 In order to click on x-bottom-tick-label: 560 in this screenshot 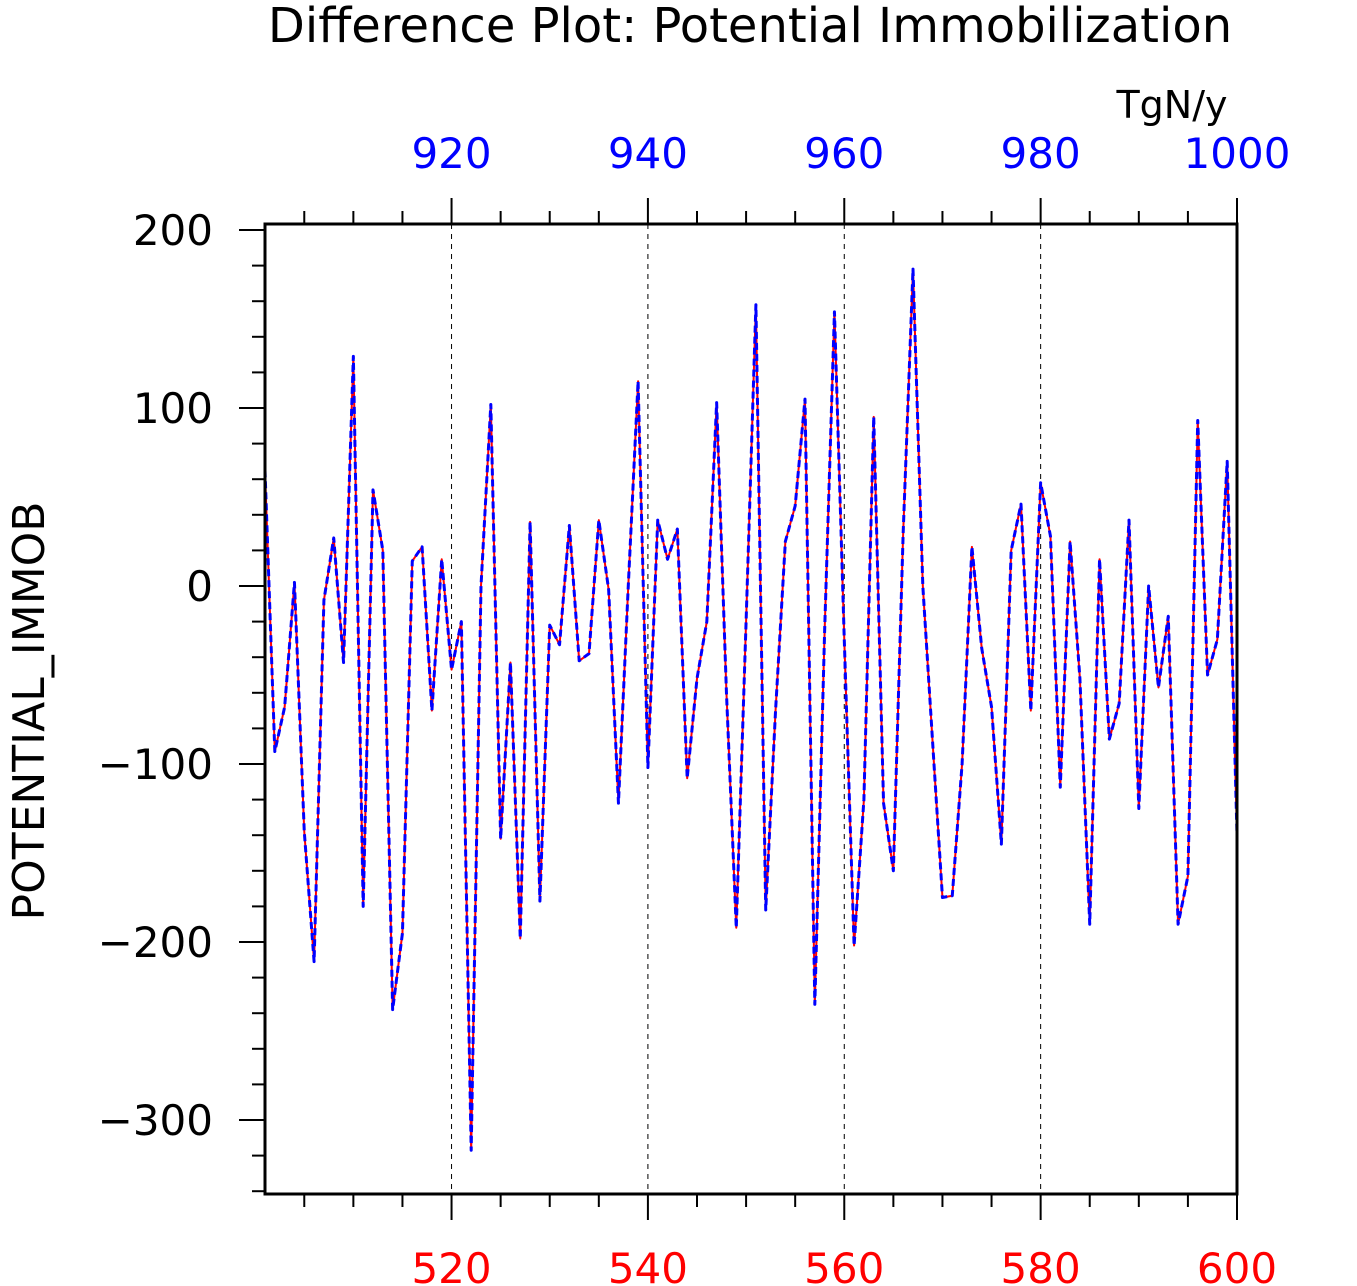, I will do `click(844, 1265)`.